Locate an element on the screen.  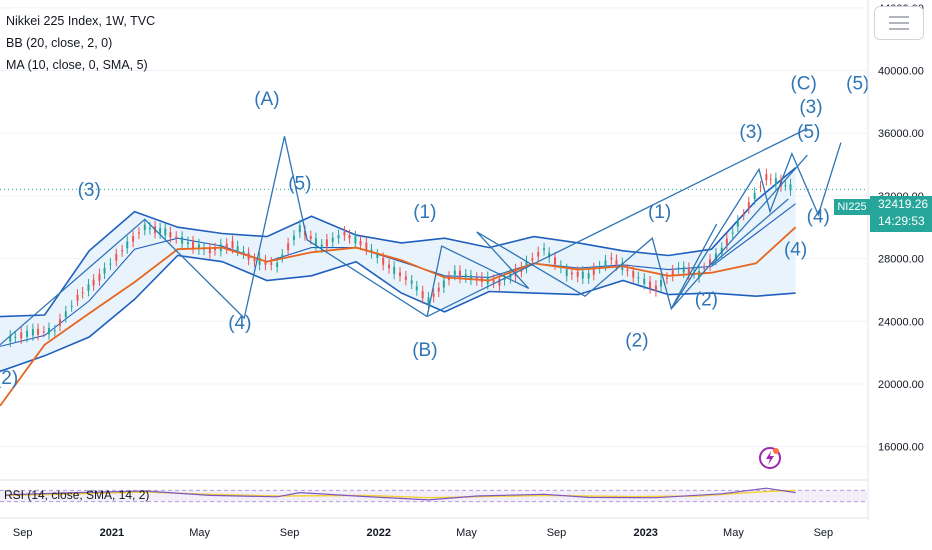
rsi-ma-line is located at coordinates (403, 494).